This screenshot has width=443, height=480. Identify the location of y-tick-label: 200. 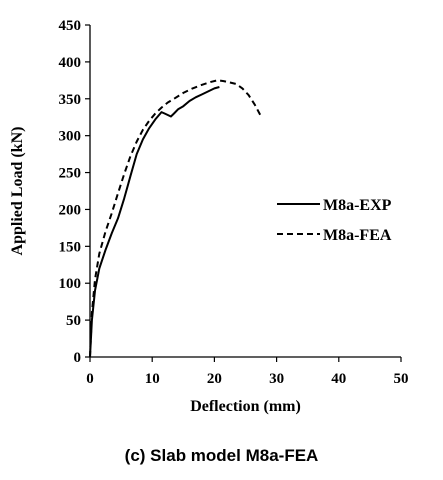
(70, 210).